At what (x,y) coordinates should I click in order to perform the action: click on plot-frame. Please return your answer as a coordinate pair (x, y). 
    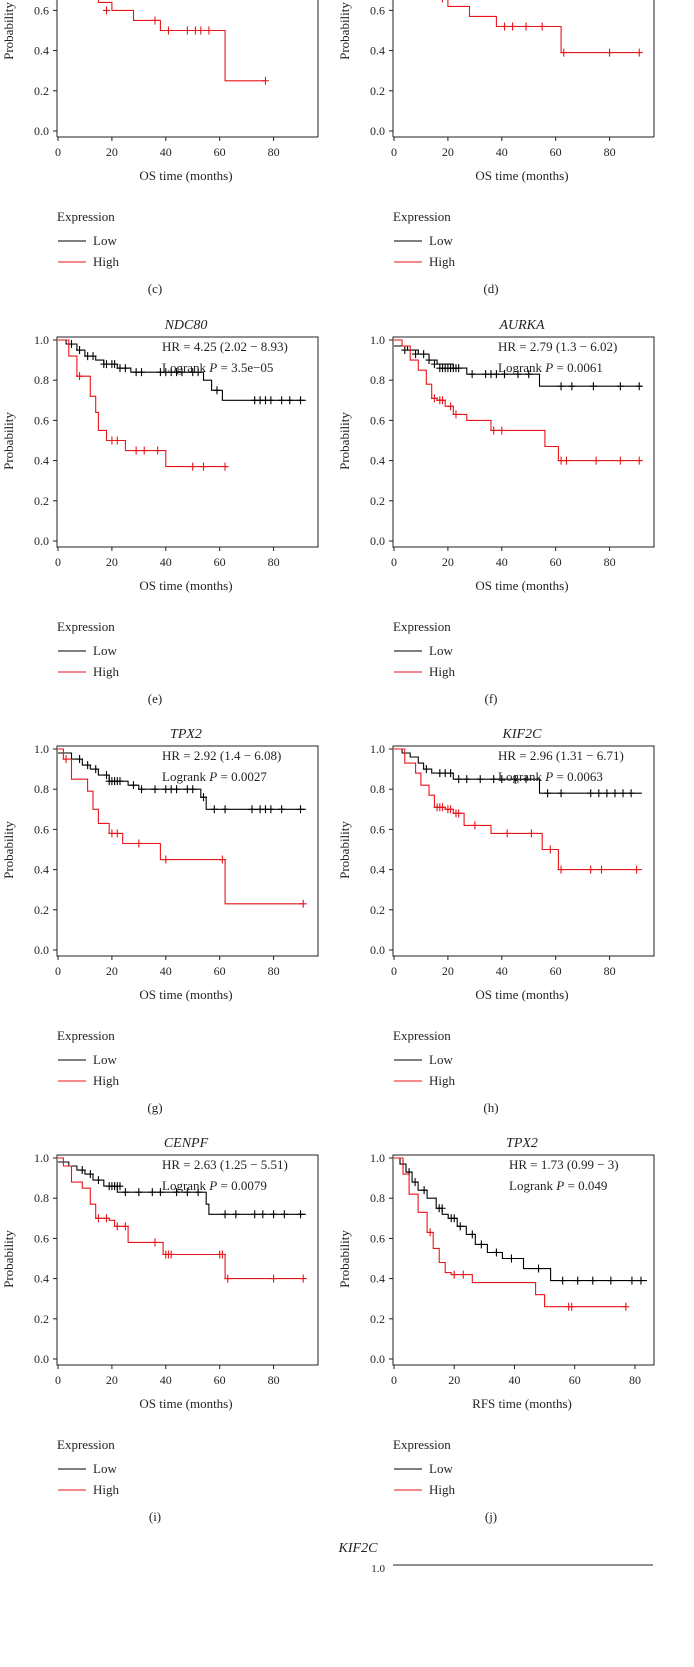
    Looking at the image, I should click on (187, 851).